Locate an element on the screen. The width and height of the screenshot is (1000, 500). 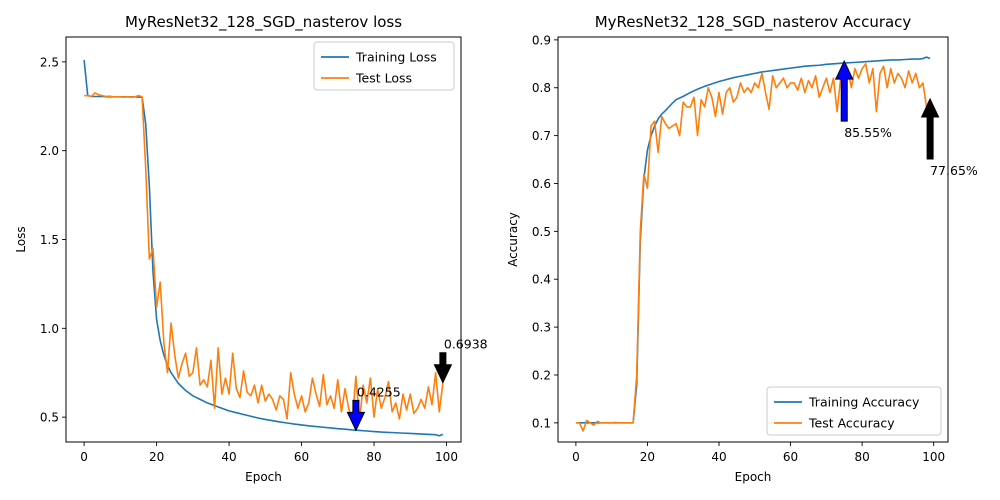
y-tick-label: 0.1 is located at coordinates (541, 423).